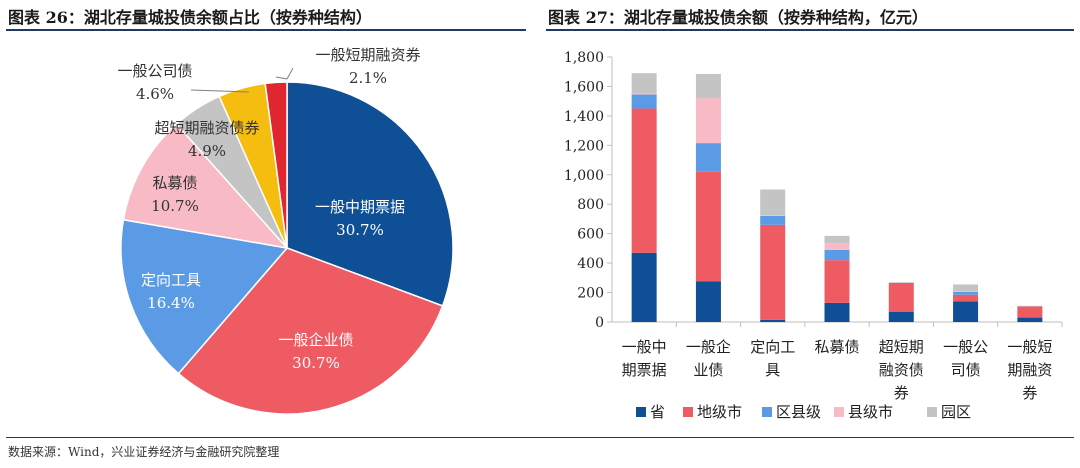 Image resolution: width=1080 pixels, height=468 pixels. Describe the element at coordinates (1029, 347) in the screenshot. I see `x-category-label: 一般短` at that location.